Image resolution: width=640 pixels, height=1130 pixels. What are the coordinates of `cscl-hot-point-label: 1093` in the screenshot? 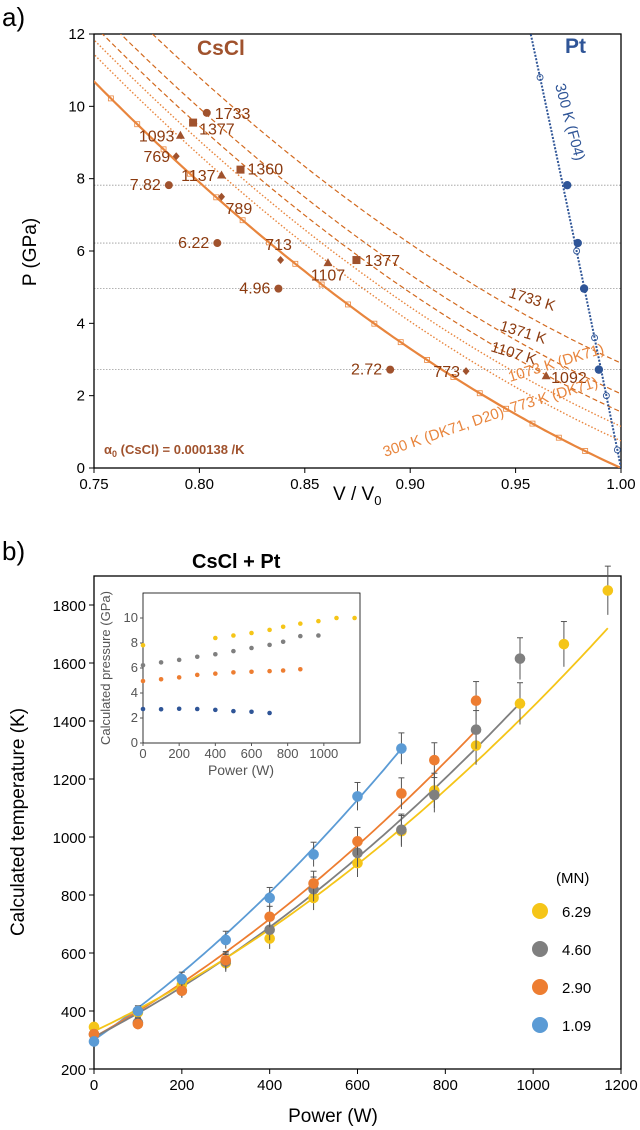 It's located at (157, 136).